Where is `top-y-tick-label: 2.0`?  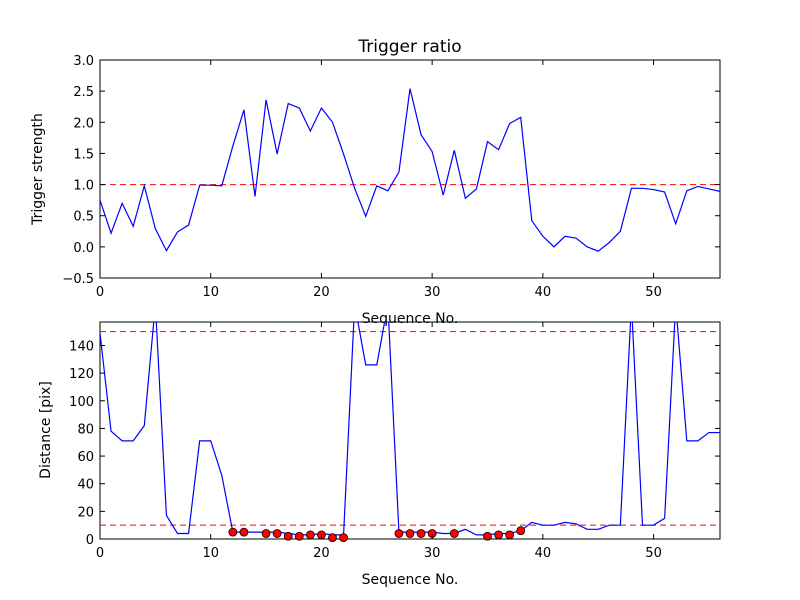 top-y-tick-label: 2.0 is located at coordinates (83, 123).